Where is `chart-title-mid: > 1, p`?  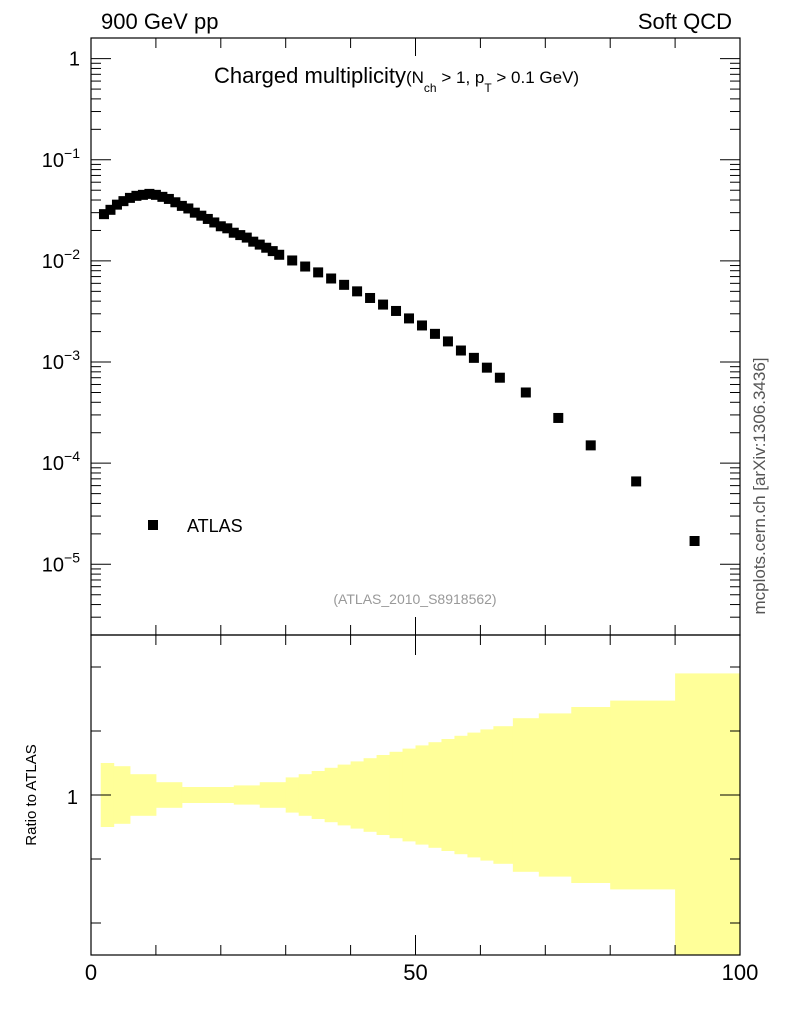
chart-title-mid: > 1, p is located at coordinates (461, 77).